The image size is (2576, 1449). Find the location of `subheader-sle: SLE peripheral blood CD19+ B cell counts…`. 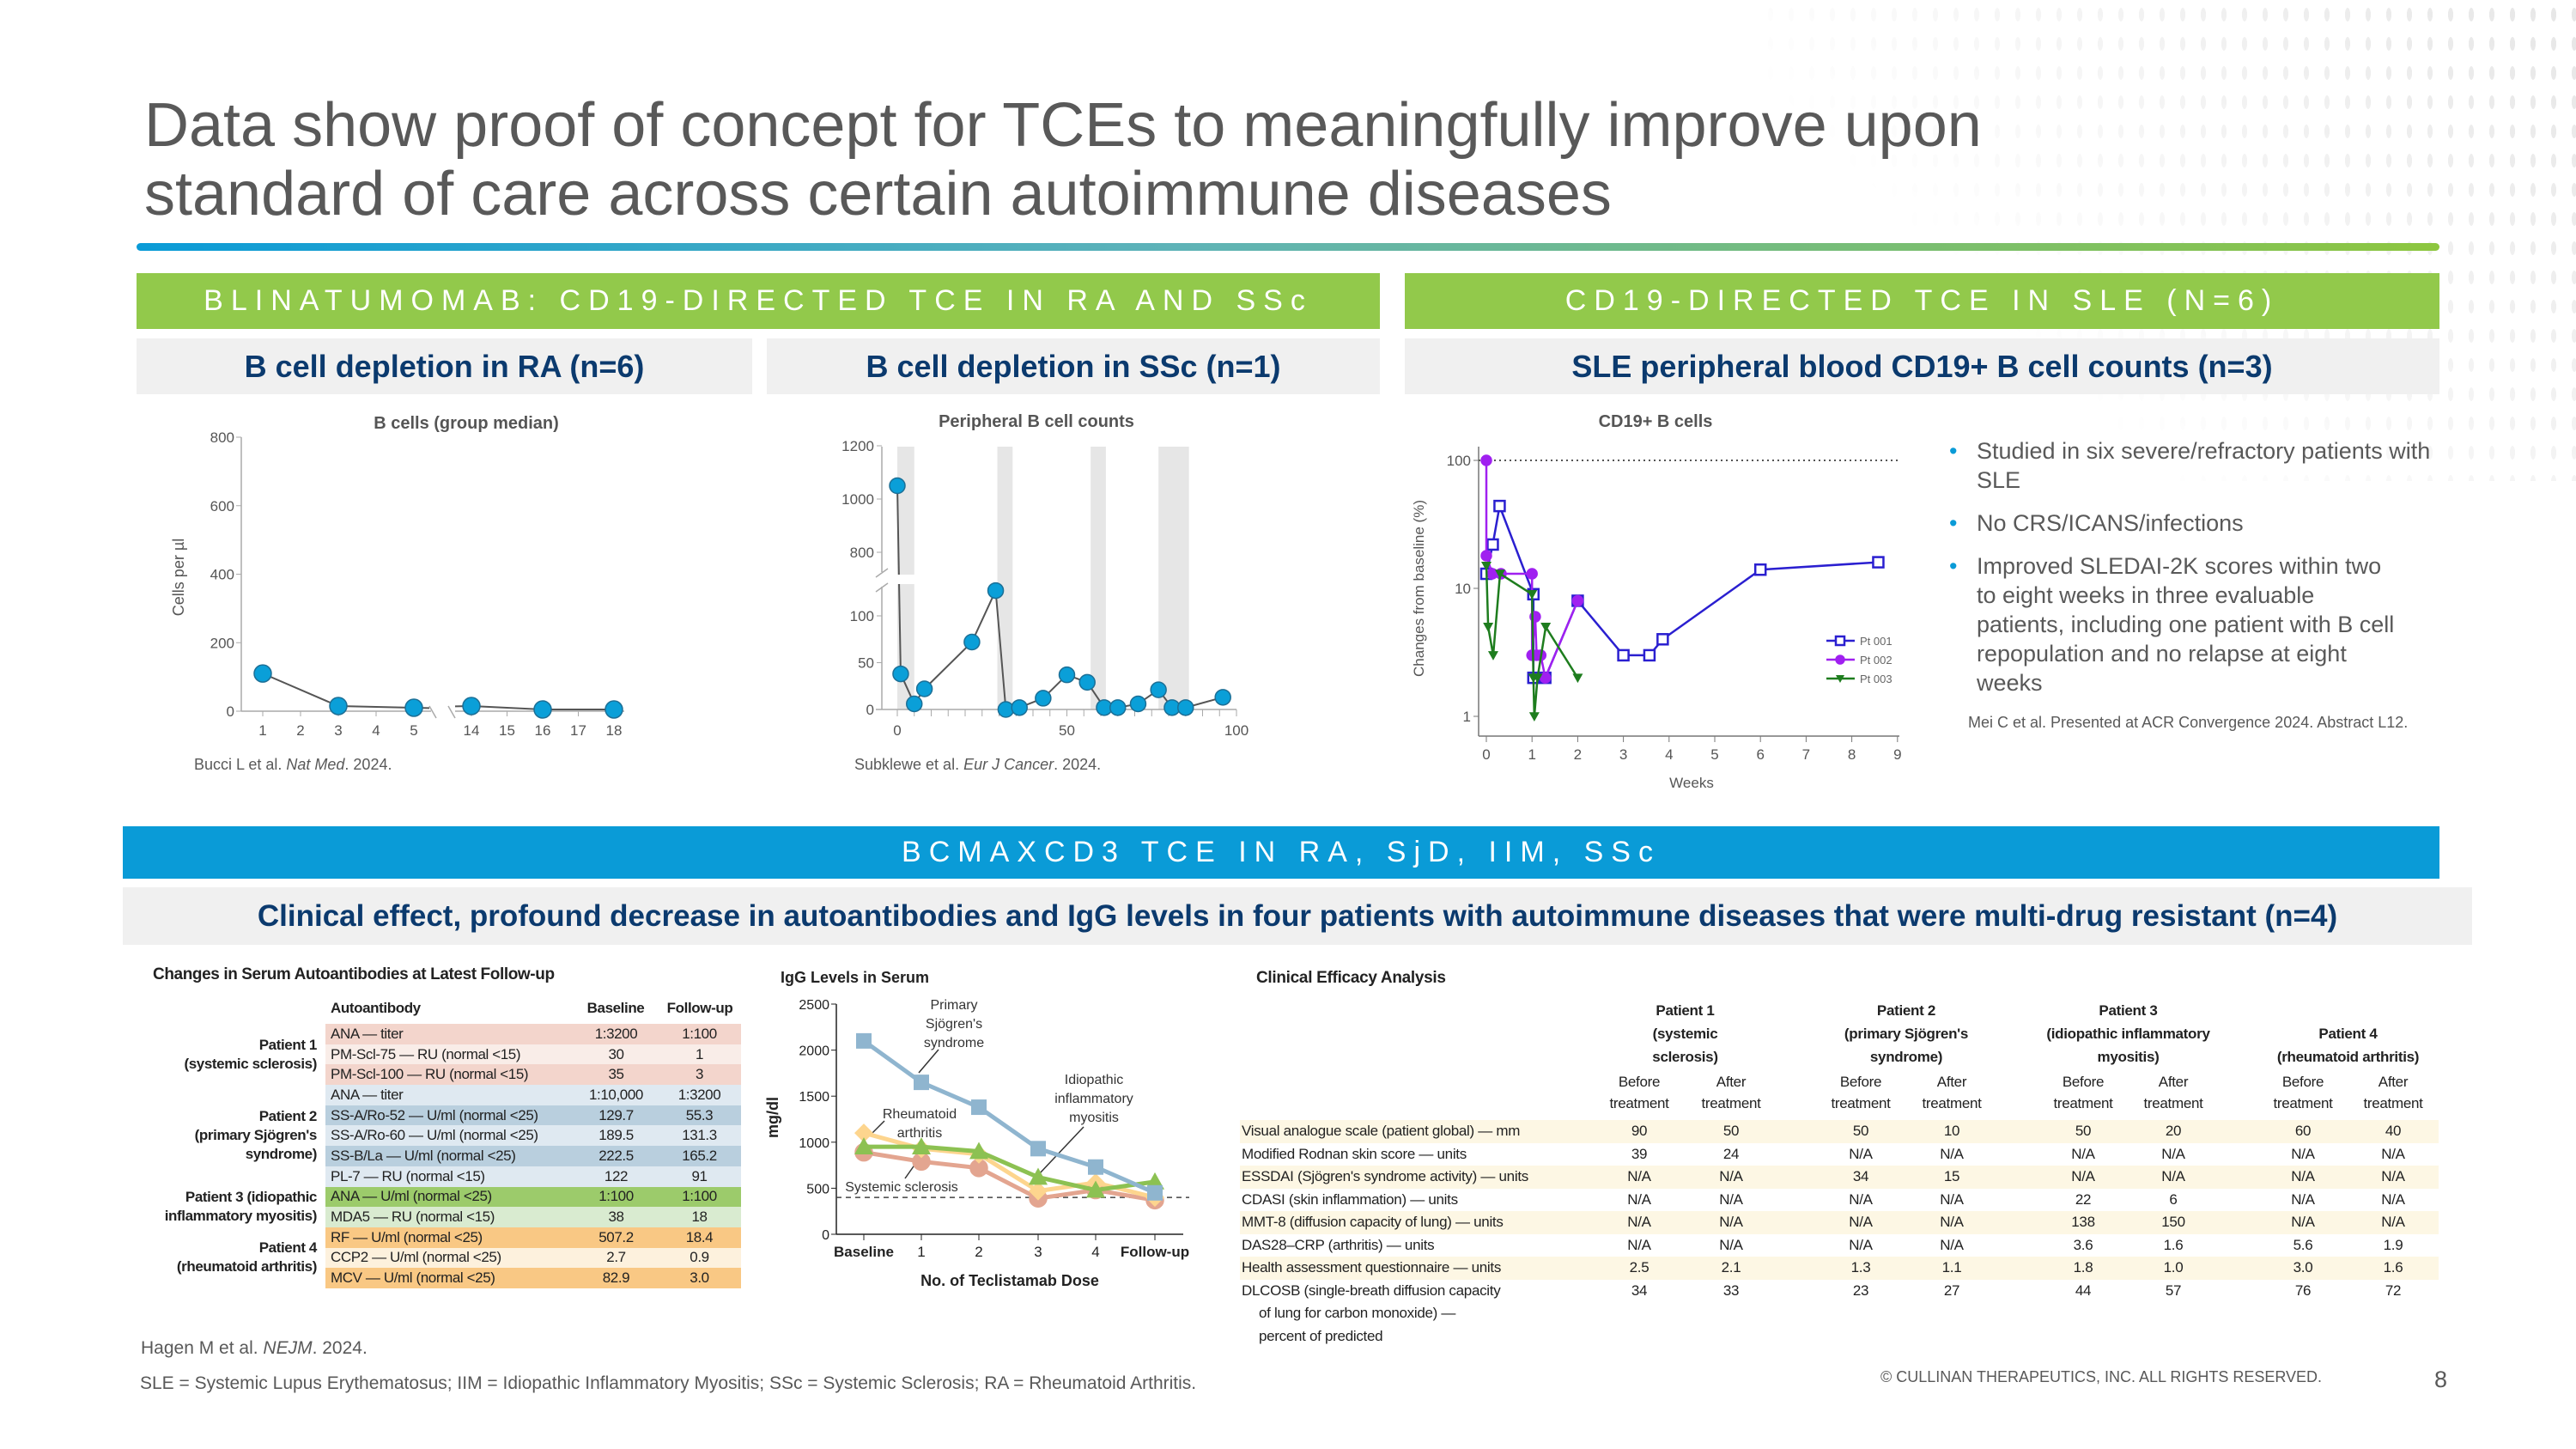

subheader-sle: SLE peripheral blood CD19+ B cell counts… is located at coordinates (1922, 366).